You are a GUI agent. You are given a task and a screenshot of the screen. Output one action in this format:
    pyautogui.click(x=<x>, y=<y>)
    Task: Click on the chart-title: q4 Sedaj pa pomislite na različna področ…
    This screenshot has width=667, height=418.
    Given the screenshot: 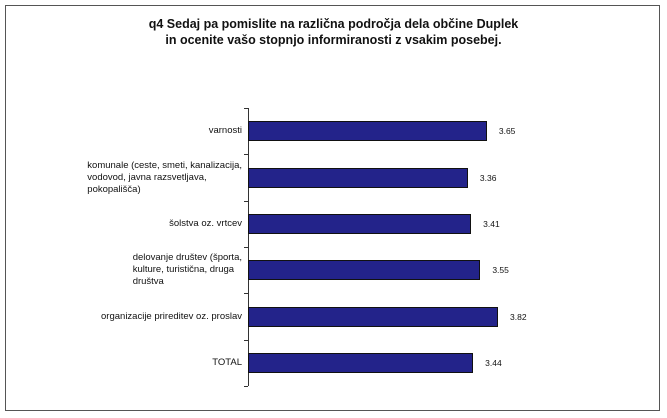 What is the action you would take?
    pyautogui.click(x=333, y=32)
    